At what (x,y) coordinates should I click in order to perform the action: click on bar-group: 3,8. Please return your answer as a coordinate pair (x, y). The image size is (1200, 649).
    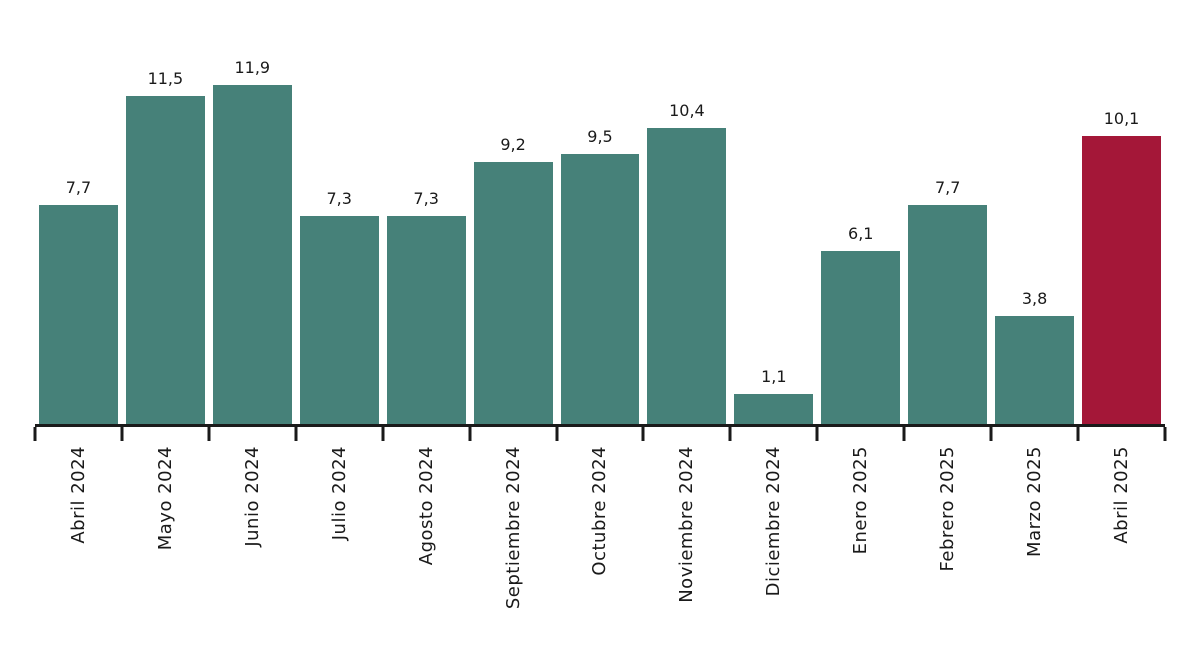
    Looking at the image, I should click on (1034, 357).